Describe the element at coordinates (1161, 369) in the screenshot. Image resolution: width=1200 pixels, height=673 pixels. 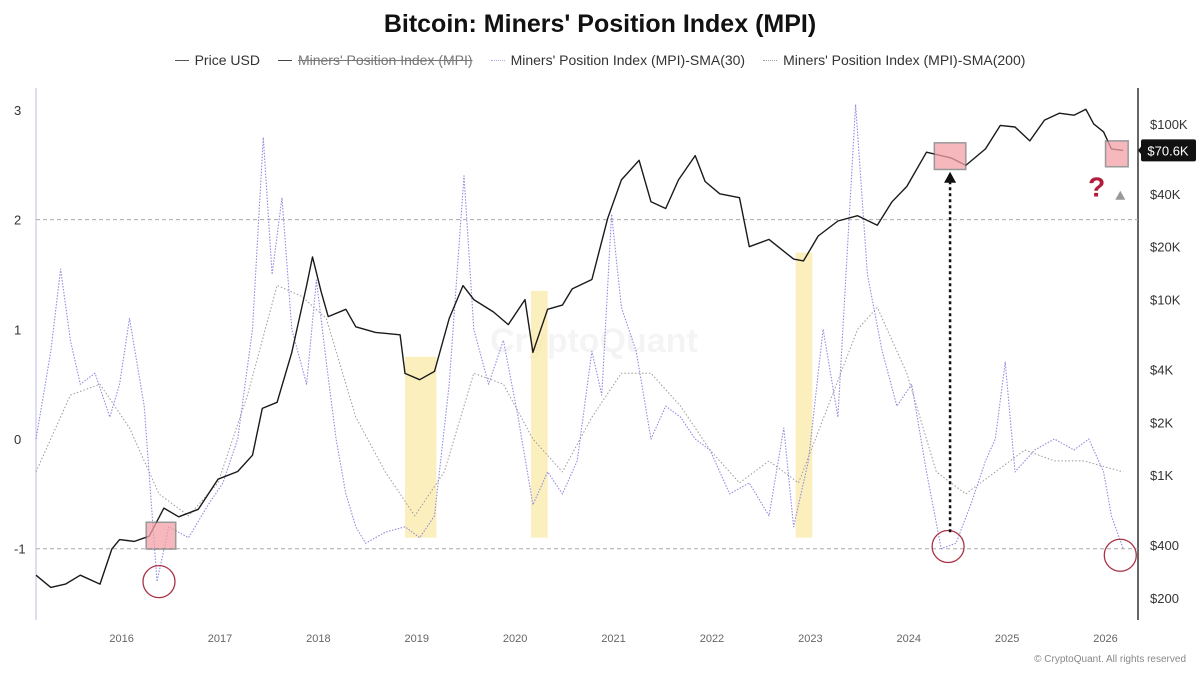
I see `right-tick-label-4: $4K` at that location.